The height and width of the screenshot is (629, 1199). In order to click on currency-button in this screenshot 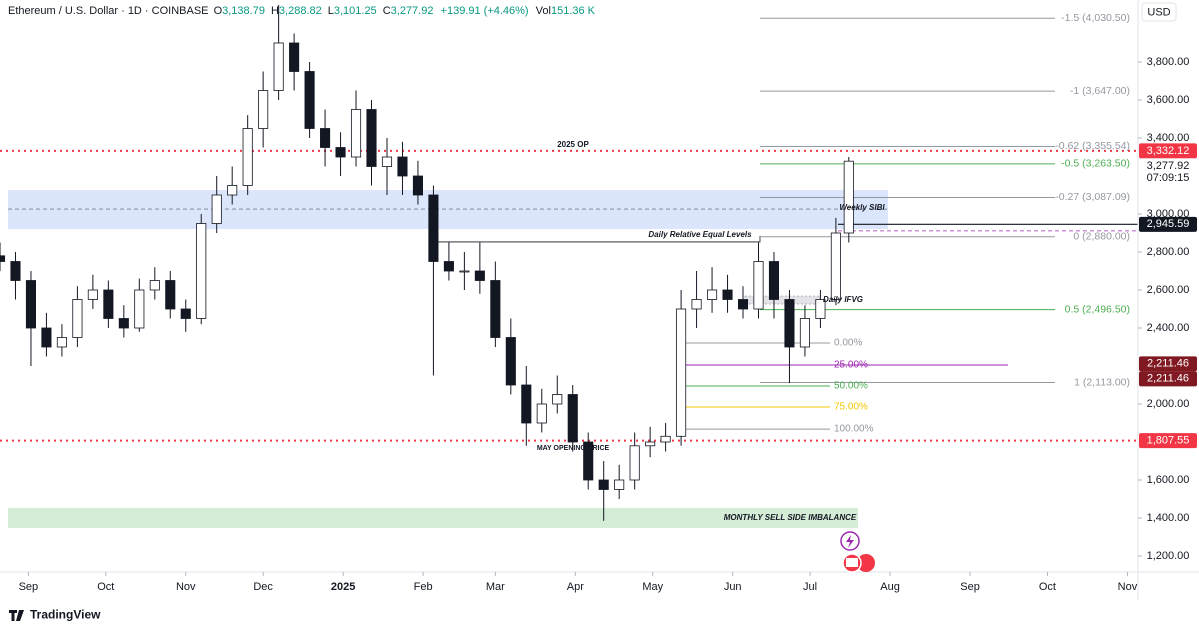, I will do `click(1159, 12)`.